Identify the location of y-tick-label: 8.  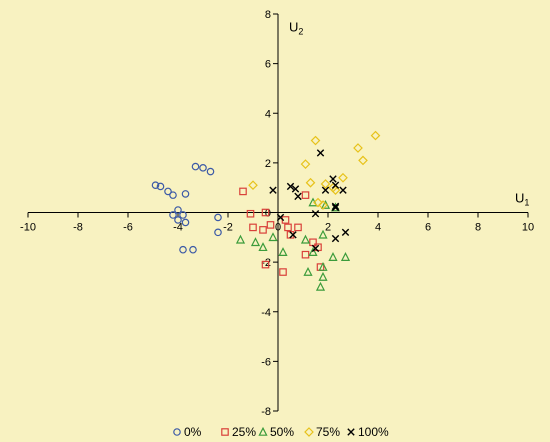
(268, 15).